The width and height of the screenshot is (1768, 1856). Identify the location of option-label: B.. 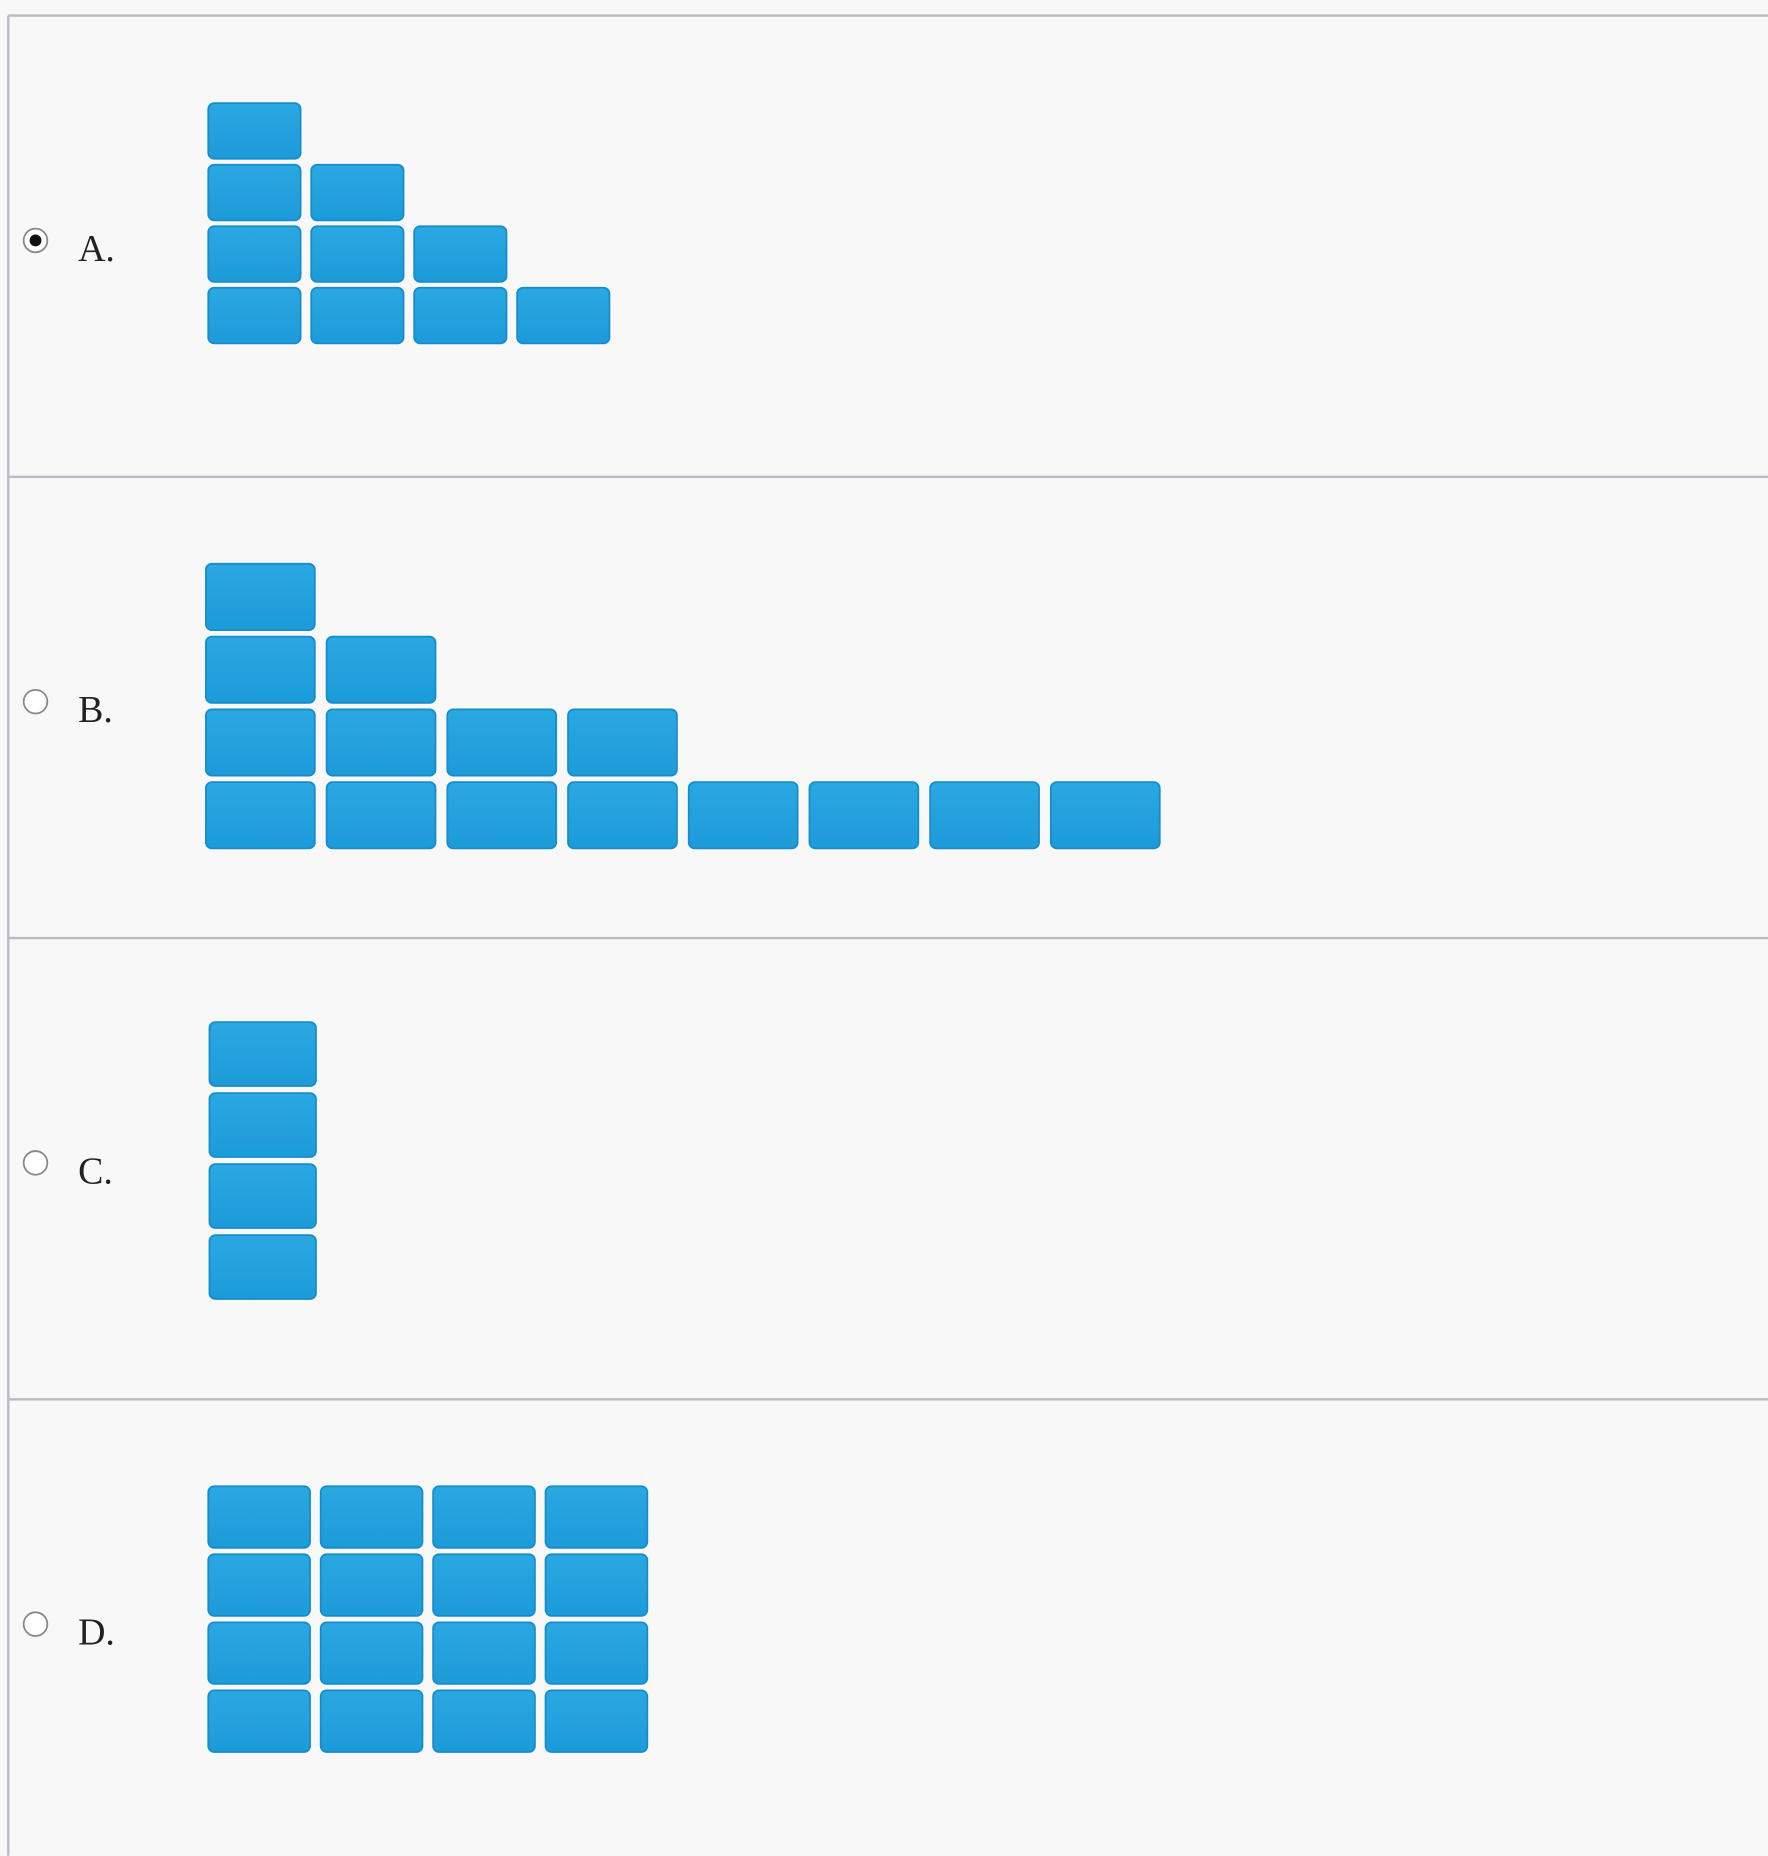
(95, 710).